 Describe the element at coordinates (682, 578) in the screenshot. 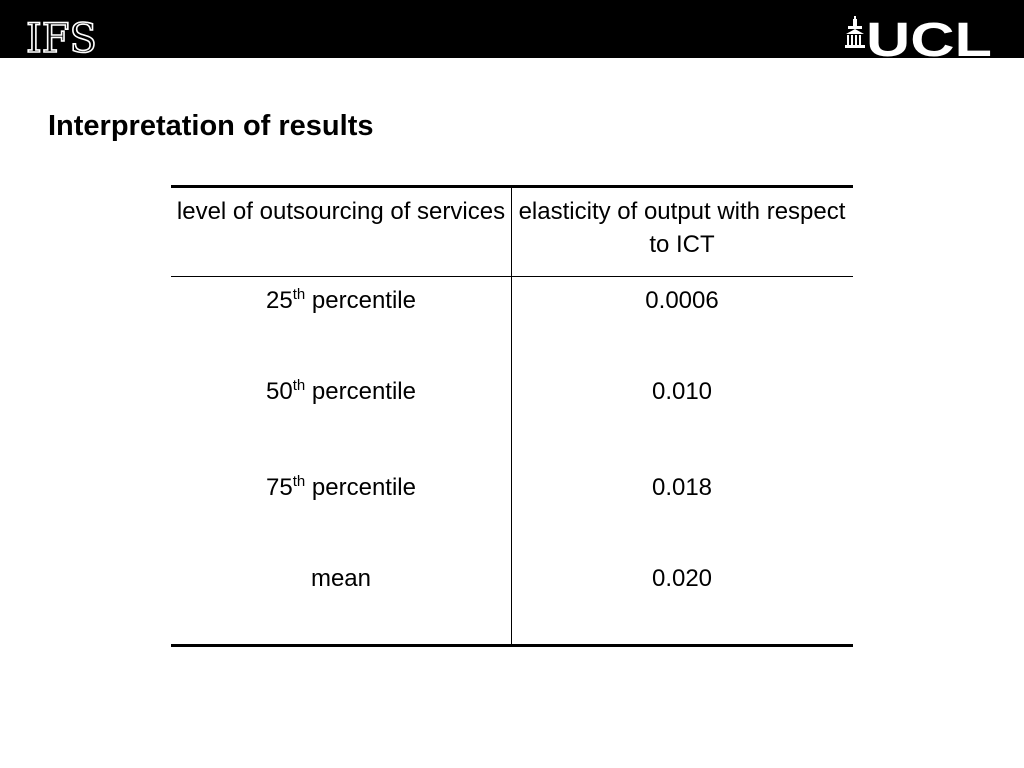

I see `row-value-mean: 0.020` at that location.